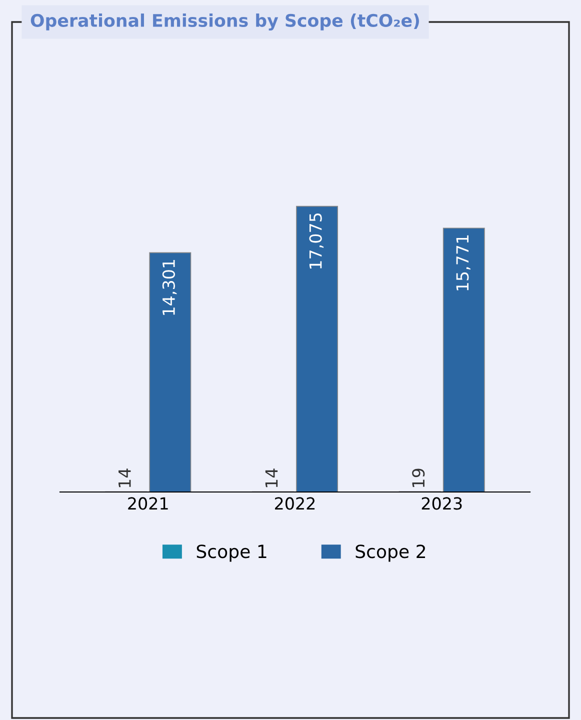  Describe the element at coordinates (391, 553) in the screenshot. I see `legend-label: Scope 2` at that location.